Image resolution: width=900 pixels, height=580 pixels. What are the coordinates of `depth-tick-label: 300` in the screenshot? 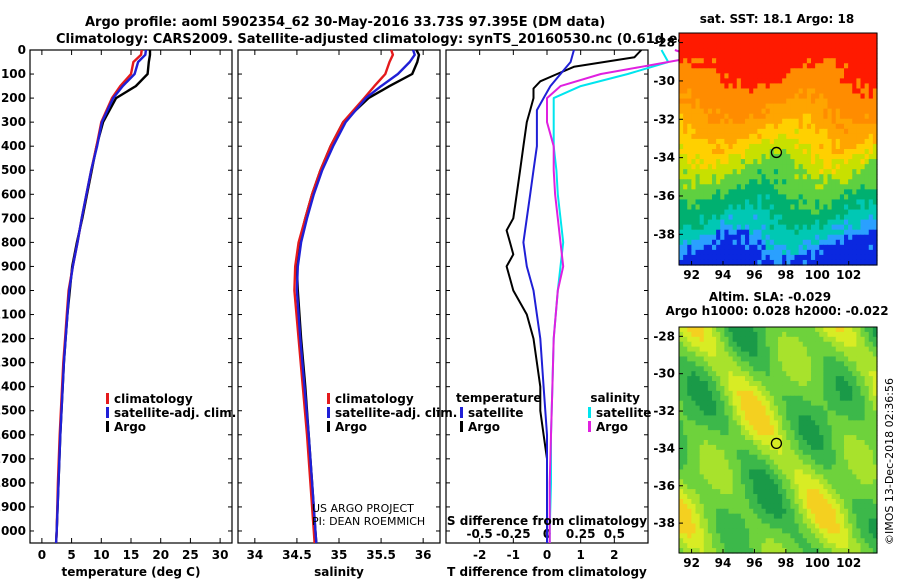 It's located at (13, 122).